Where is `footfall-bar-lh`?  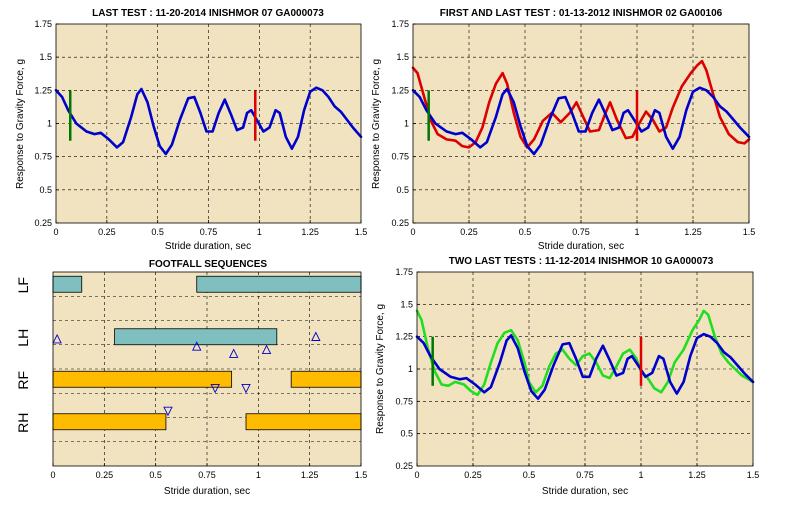
footfall-bar-lh is located at coordinates (196, 337).